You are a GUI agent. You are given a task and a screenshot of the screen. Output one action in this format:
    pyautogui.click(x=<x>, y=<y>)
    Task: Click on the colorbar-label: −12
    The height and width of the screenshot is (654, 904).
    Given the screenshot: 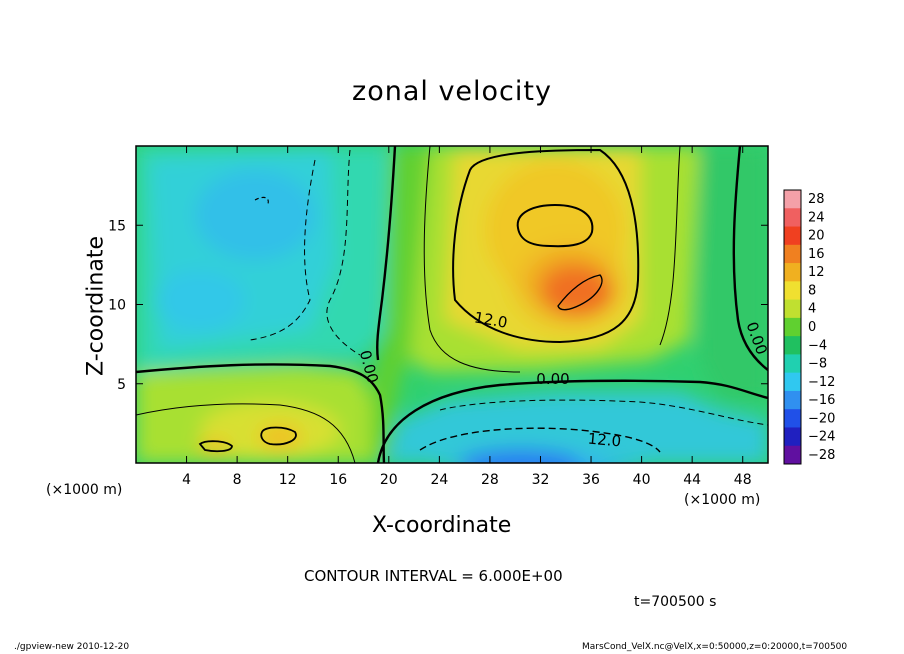 What is the action you would take?
    pyautogui.click(x=821, y=382)
    